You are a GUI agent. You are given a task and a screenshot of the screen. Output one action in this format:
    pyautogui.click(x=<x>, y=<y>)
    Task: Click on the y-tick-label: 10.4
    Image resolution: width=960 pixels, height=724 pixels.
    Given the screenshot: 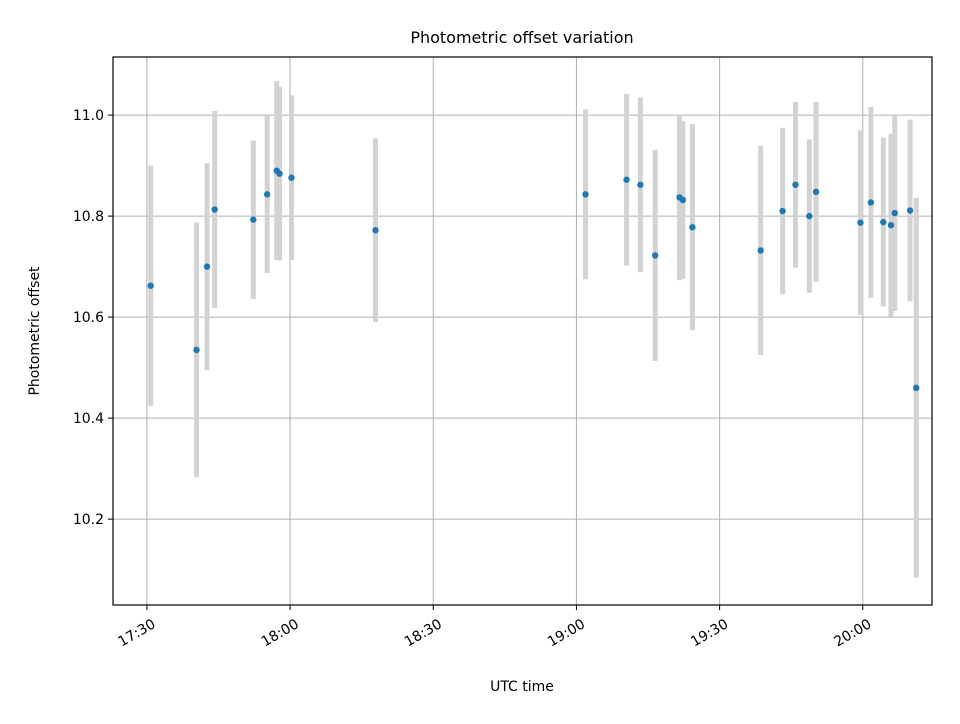 What is the action you would take?
    pyautogui.click(x=88, y=419)
    